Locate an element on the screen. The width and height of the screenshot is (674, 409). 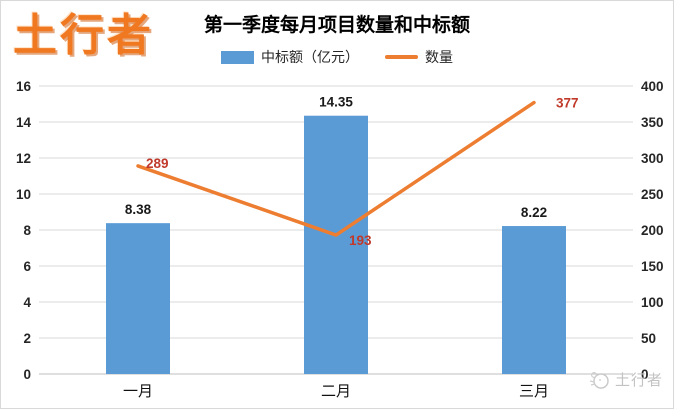
x-axis-category-label: 三月 is located at coordinates (534, 391).